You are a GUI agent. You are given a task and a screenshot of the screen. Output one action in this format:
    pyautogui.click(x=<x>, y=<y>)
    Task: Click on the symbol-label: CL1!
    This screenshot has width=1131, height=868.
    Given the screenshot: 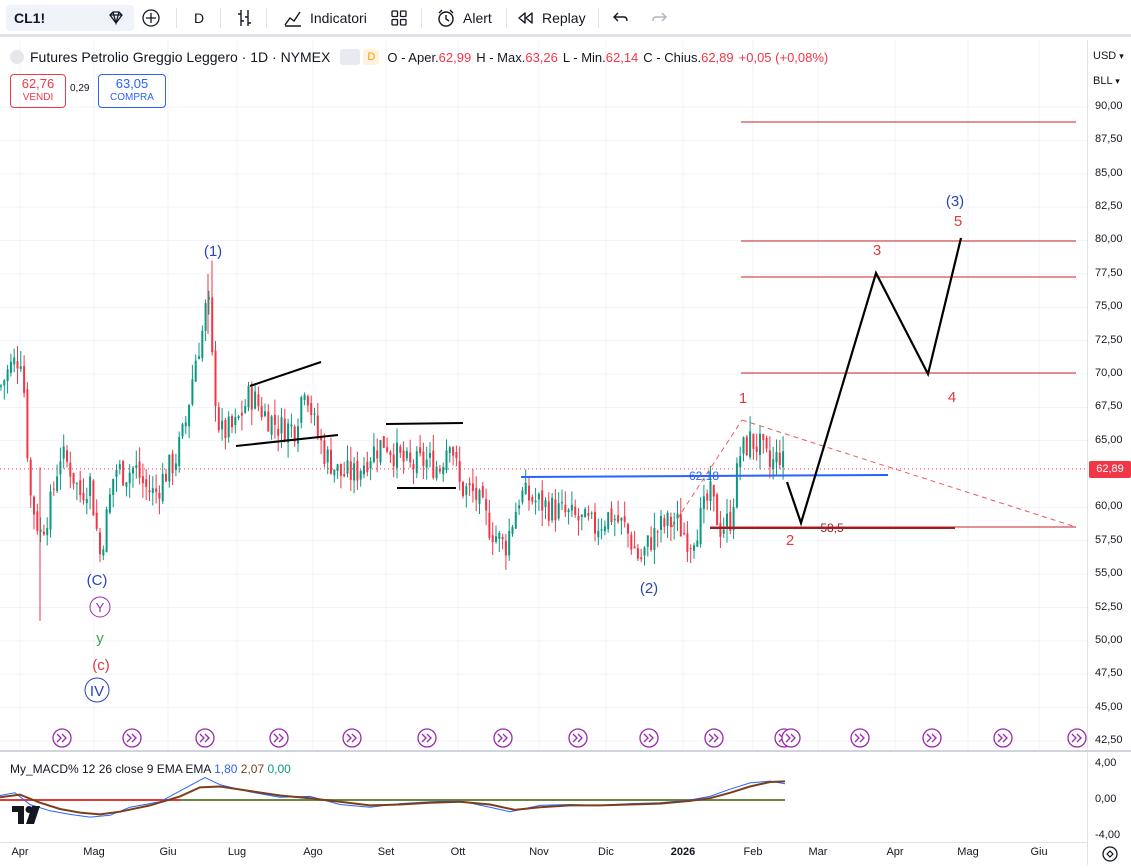 What is the action you would take?
    pyautogui.click(x=30, y=17)
    